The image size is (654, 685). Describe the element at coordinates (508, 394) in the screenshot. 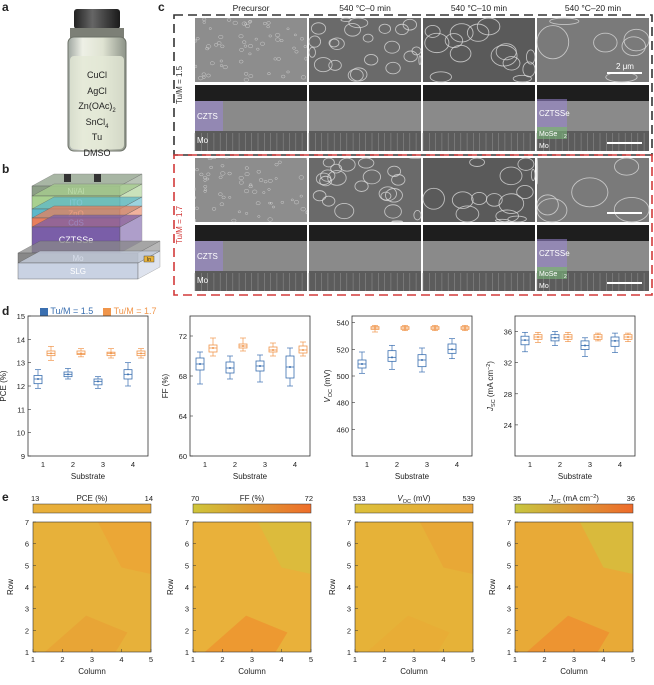

I see `y-tick-label: 28` at that location.